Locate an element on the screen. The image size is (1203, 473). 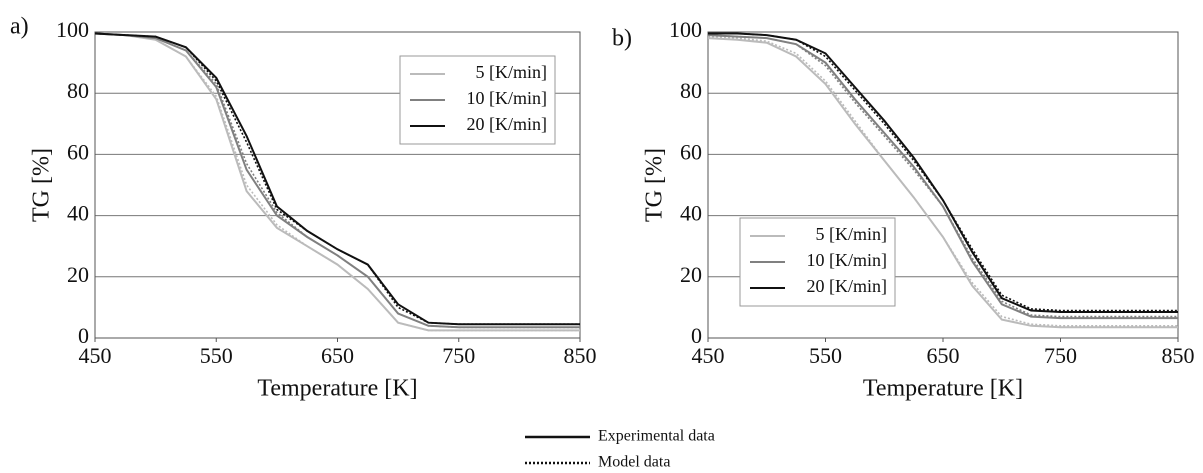
legend-label: Experimental data is located at coordinates (656, 436).